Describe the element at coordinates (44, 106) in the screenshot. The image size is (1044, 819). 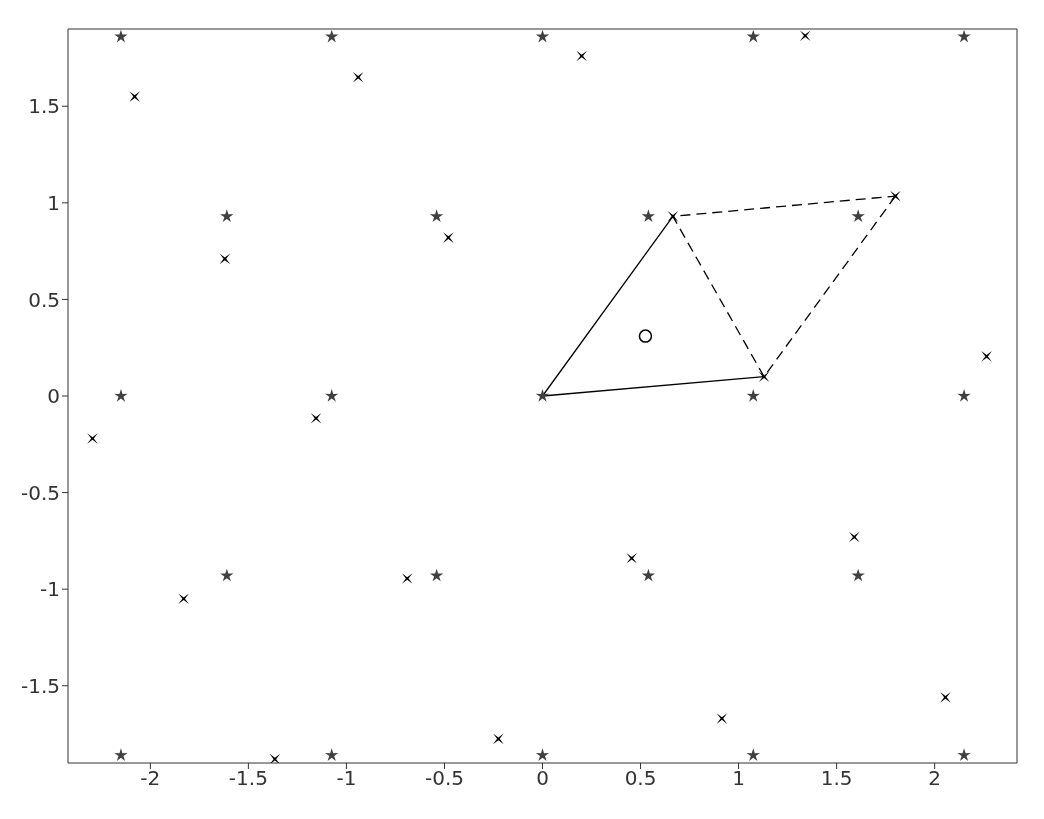
I see `y-tick-label: 1.5` at that location.